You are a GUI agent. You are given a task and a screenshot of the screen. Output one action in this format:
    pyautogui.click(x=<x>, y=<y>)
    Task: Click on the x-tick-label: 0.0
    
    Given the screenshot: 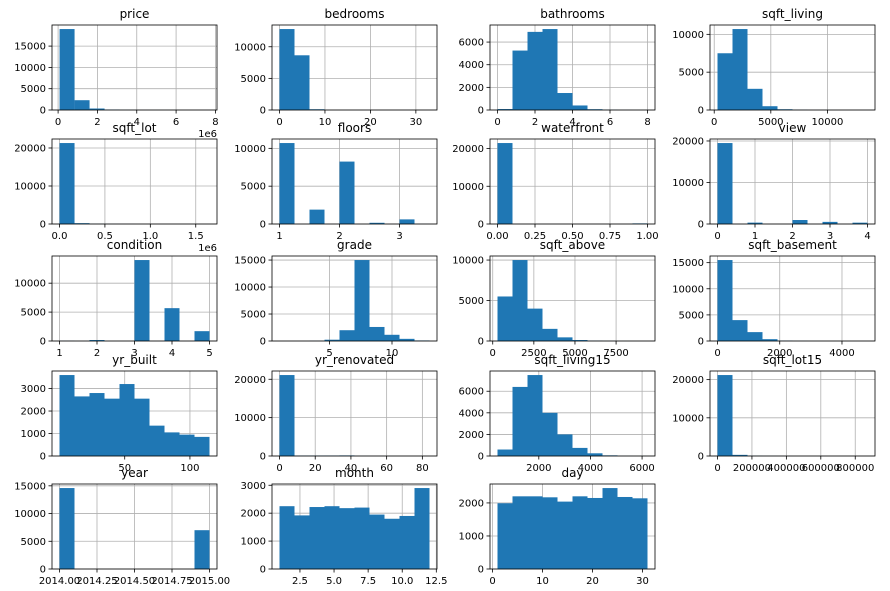 What is the action you would take?
    pyautogui.click(x=60, y=236)
    